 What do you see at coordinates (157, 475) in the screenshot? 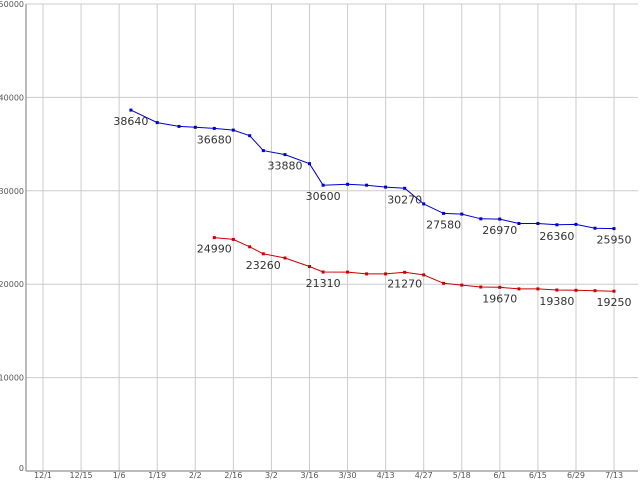
I see `x-tick-label: 1/19` at bounding box center [157, 475].